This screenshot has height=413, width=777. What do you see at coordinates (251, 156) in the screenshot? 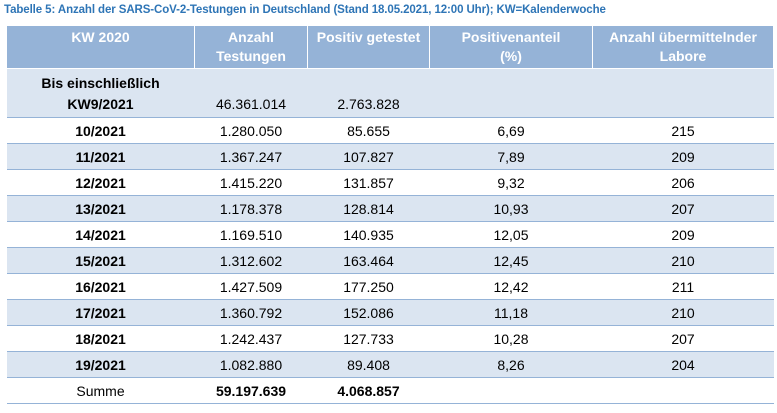
I see `cell-anzahl: 1.367.247` at bounding box center [251, 156].